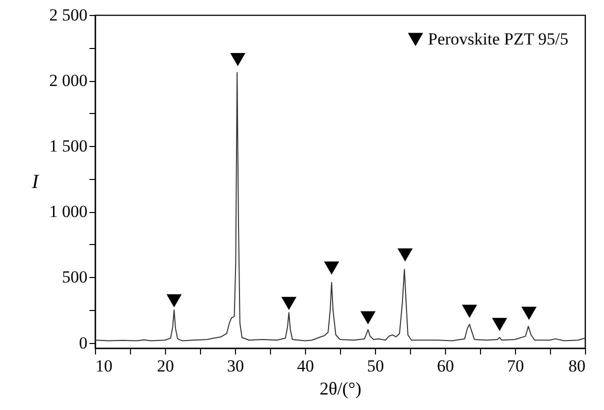  What do you see at coordinates (235, 366) in the screenshot?
I see `x-tick-label: 30` at bounding box center [235, 366].